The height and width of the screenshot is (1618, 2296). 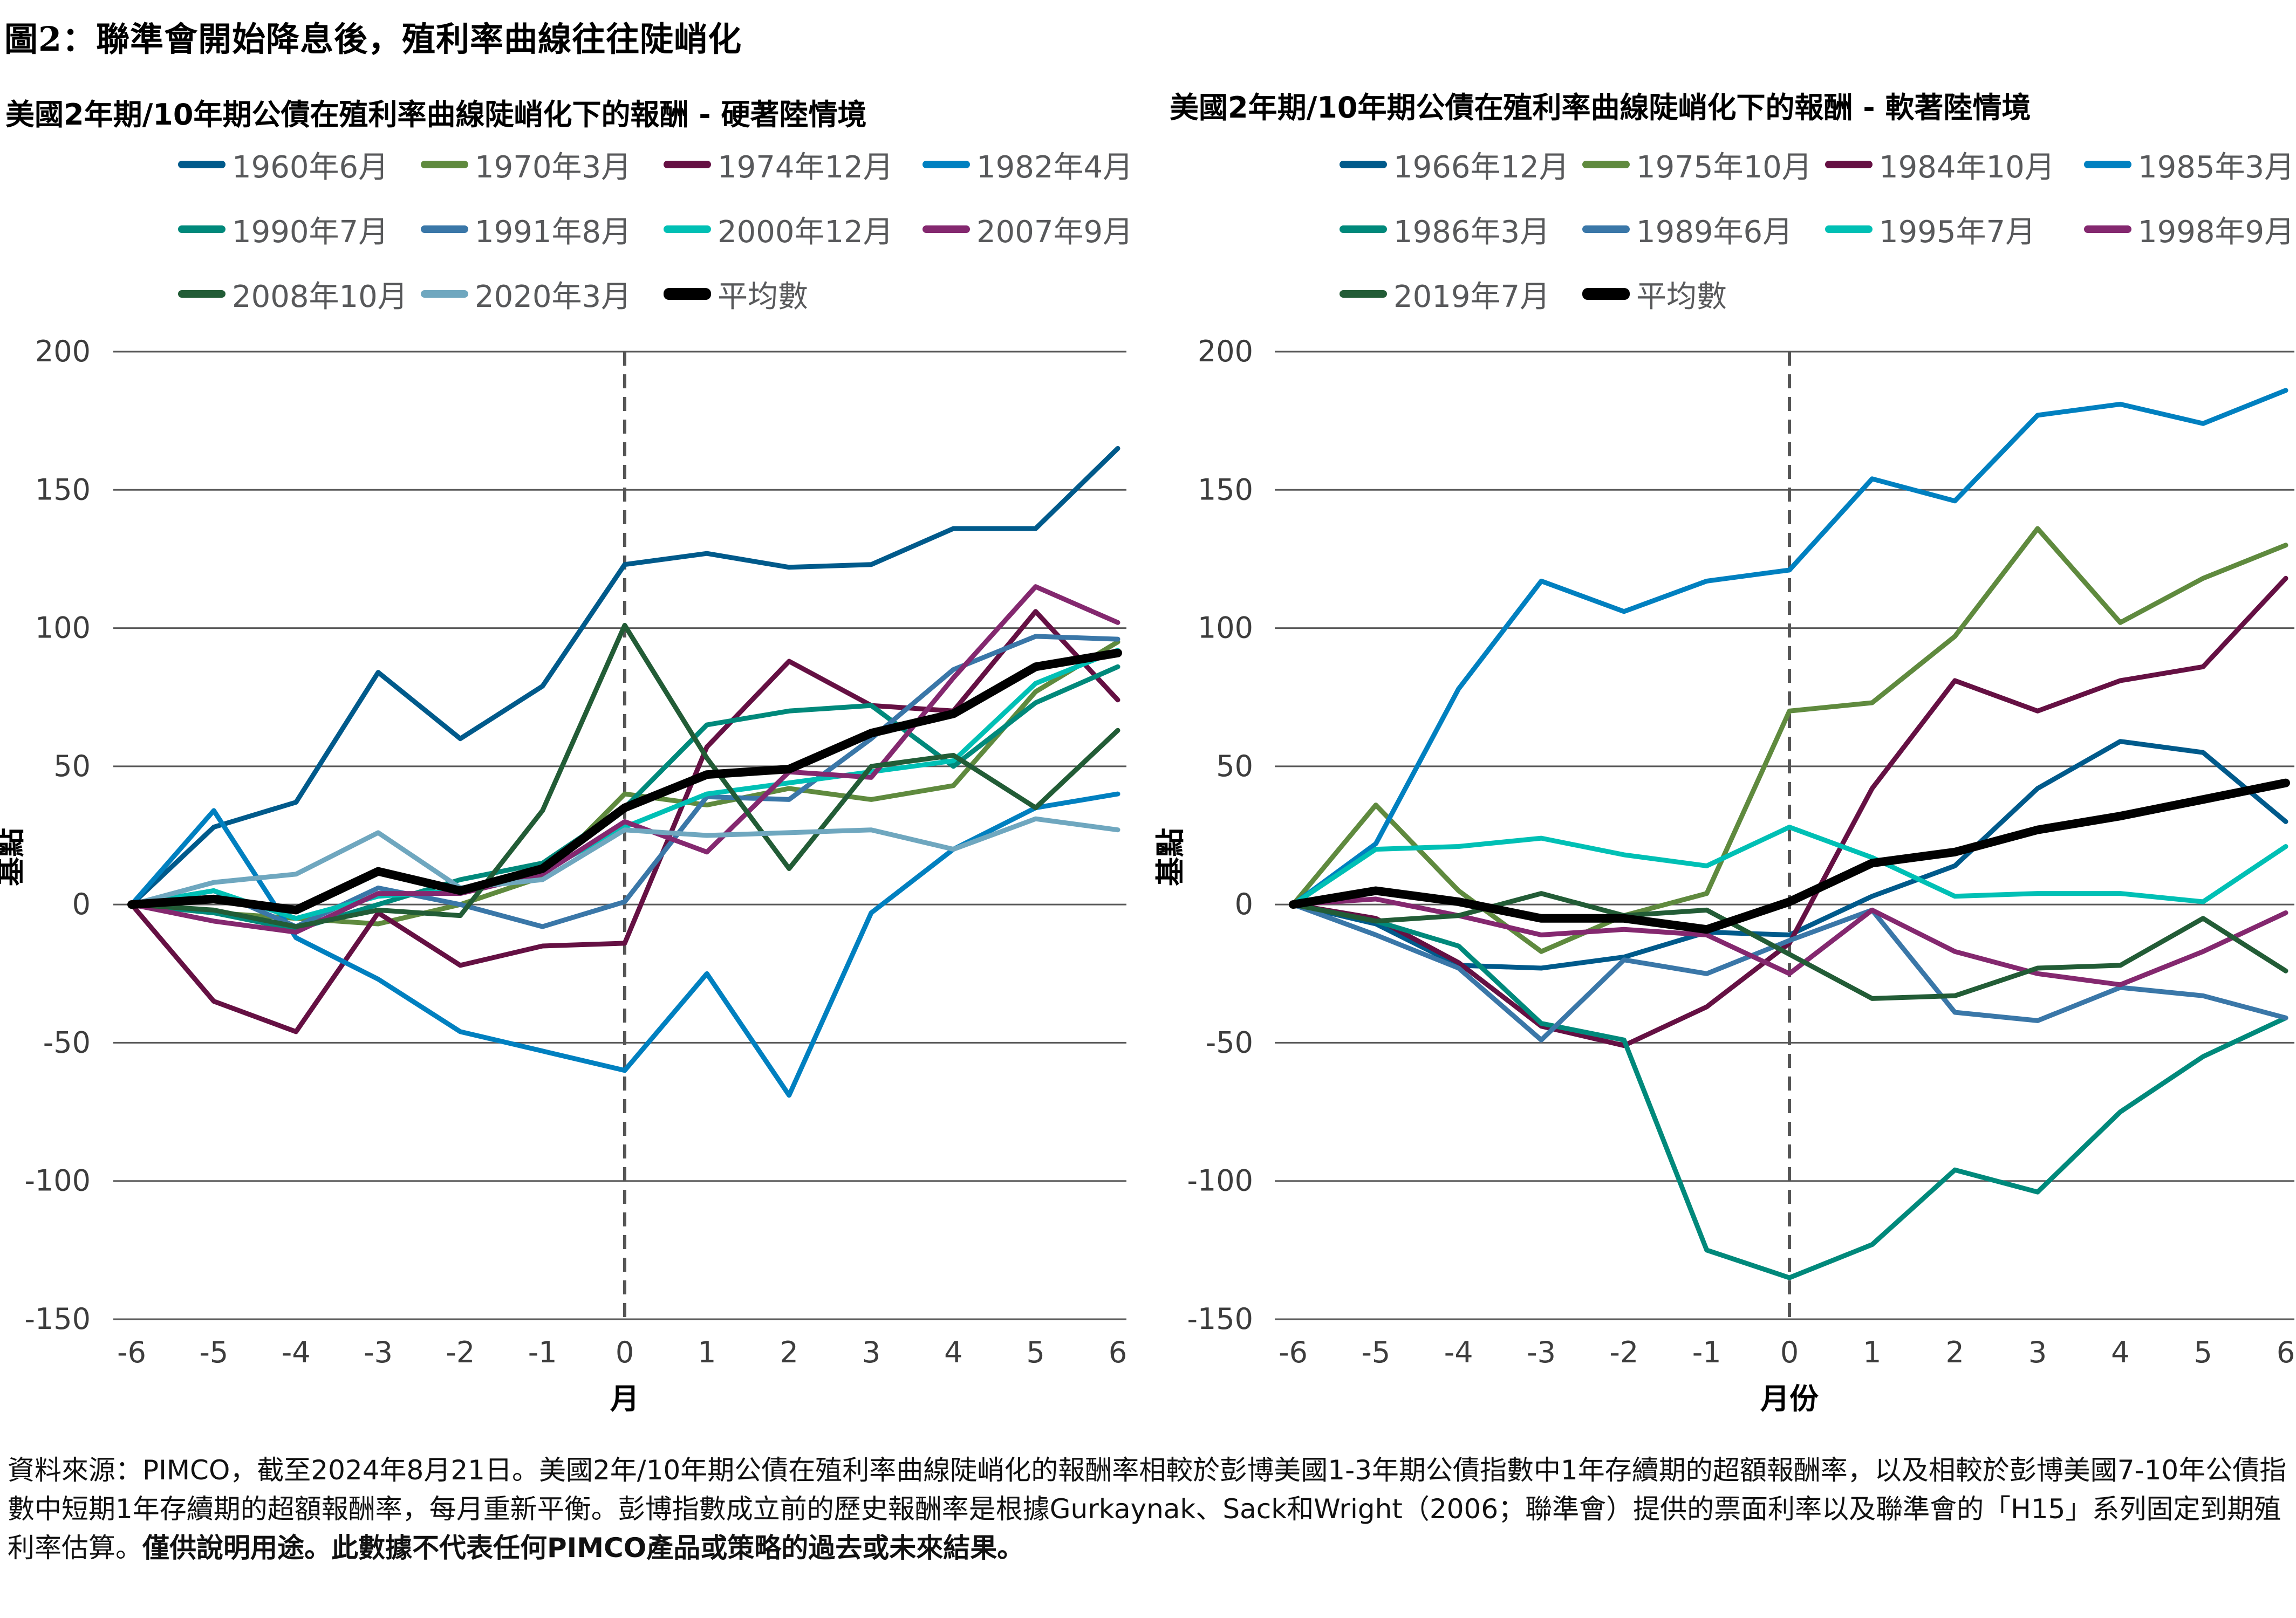 I want to click on series-line-1986年3月, so click(x=1789, y=1091).